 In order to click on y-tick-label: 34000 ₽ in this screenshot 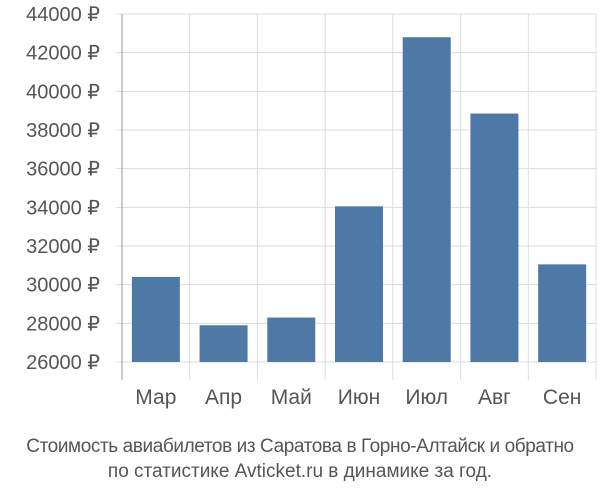, I will do `click(63, 208)`.